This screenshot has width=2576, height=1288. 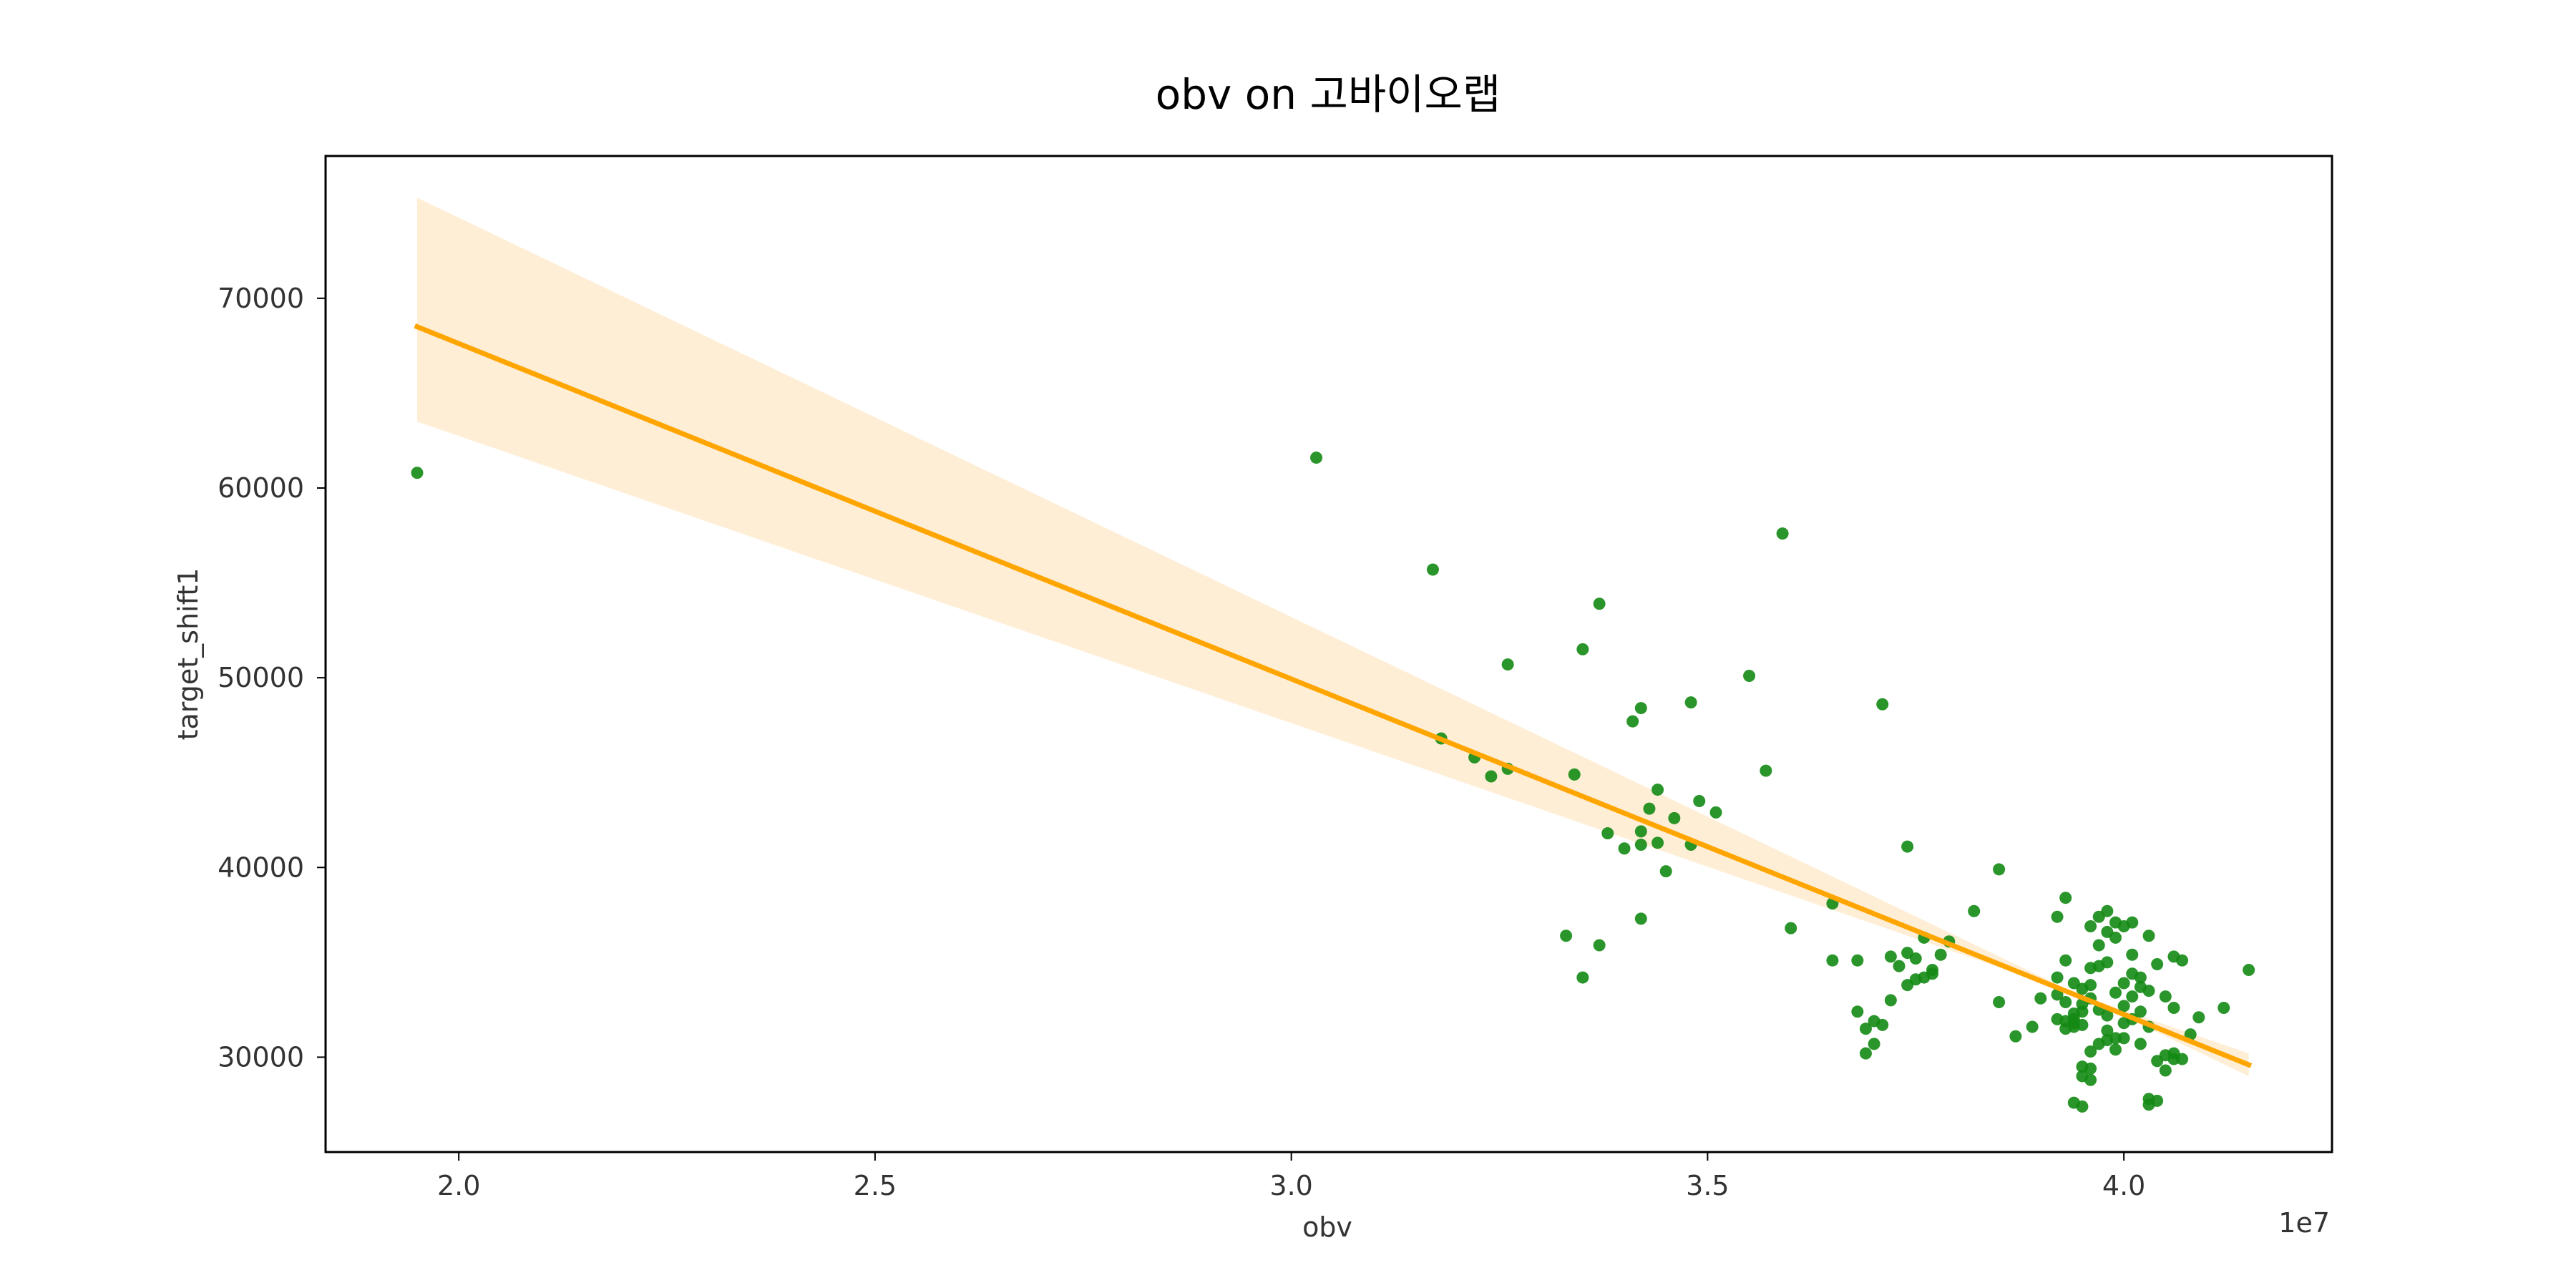 What do you see at coordinates (261, 677) in the screenshot?
I see `y-tick-label: 50000` at bounding box center [261, 677].